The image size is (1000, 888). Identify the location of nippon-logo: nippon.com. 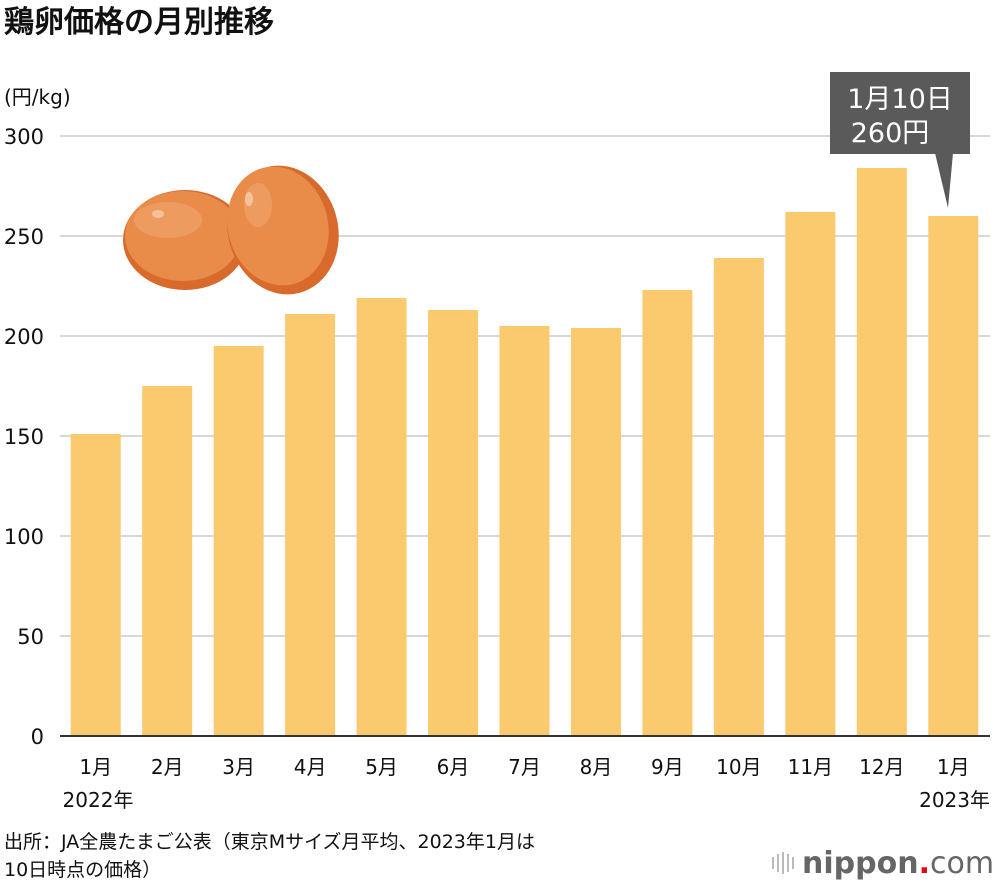
(883, 863).